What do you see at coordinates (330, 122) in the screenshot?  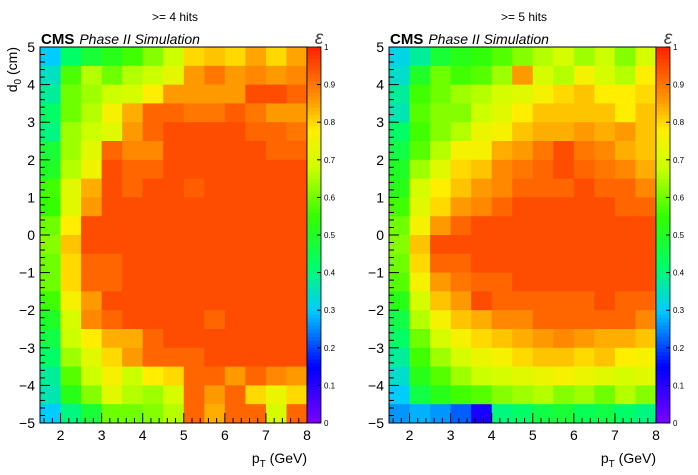 I see `colorbar-tick-label: 0.8` at bounding box center [330, 122].